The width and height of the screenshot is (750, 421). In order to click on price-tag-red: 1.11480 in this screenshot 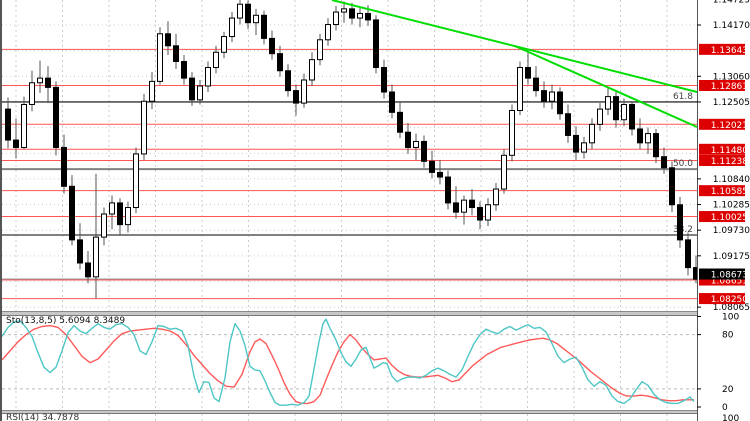, I will do `click(729, 151)`.